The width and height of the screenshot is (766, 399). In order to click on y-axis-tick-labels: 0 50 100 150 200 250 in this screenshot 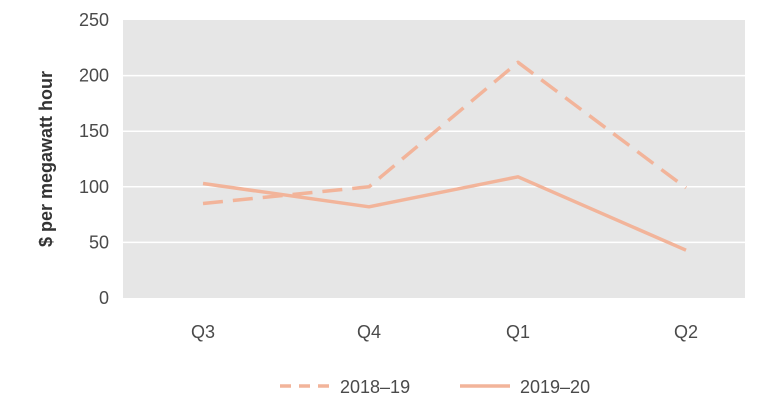, I will do `click(94, 159)`.